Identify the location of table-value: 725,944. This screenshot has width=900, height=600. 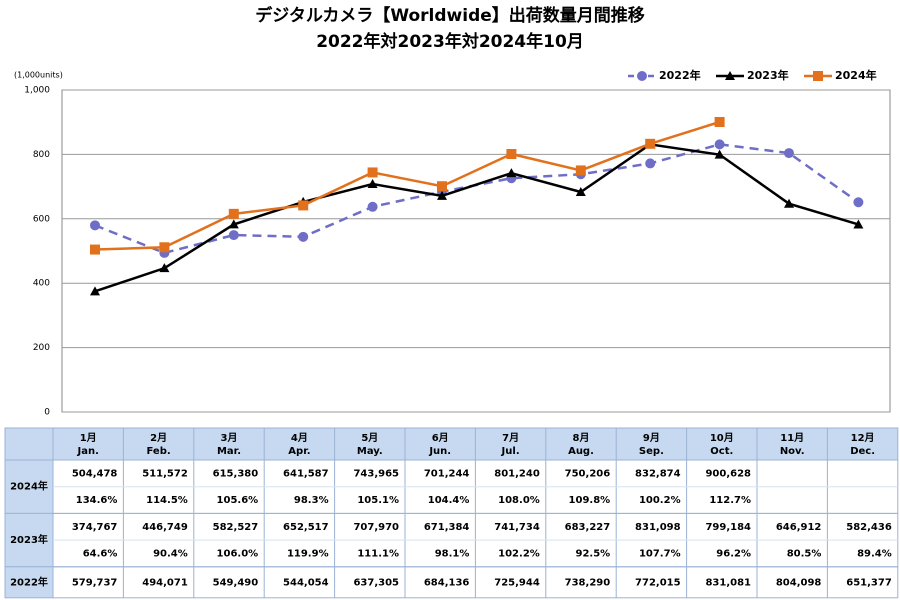
(517, 582).